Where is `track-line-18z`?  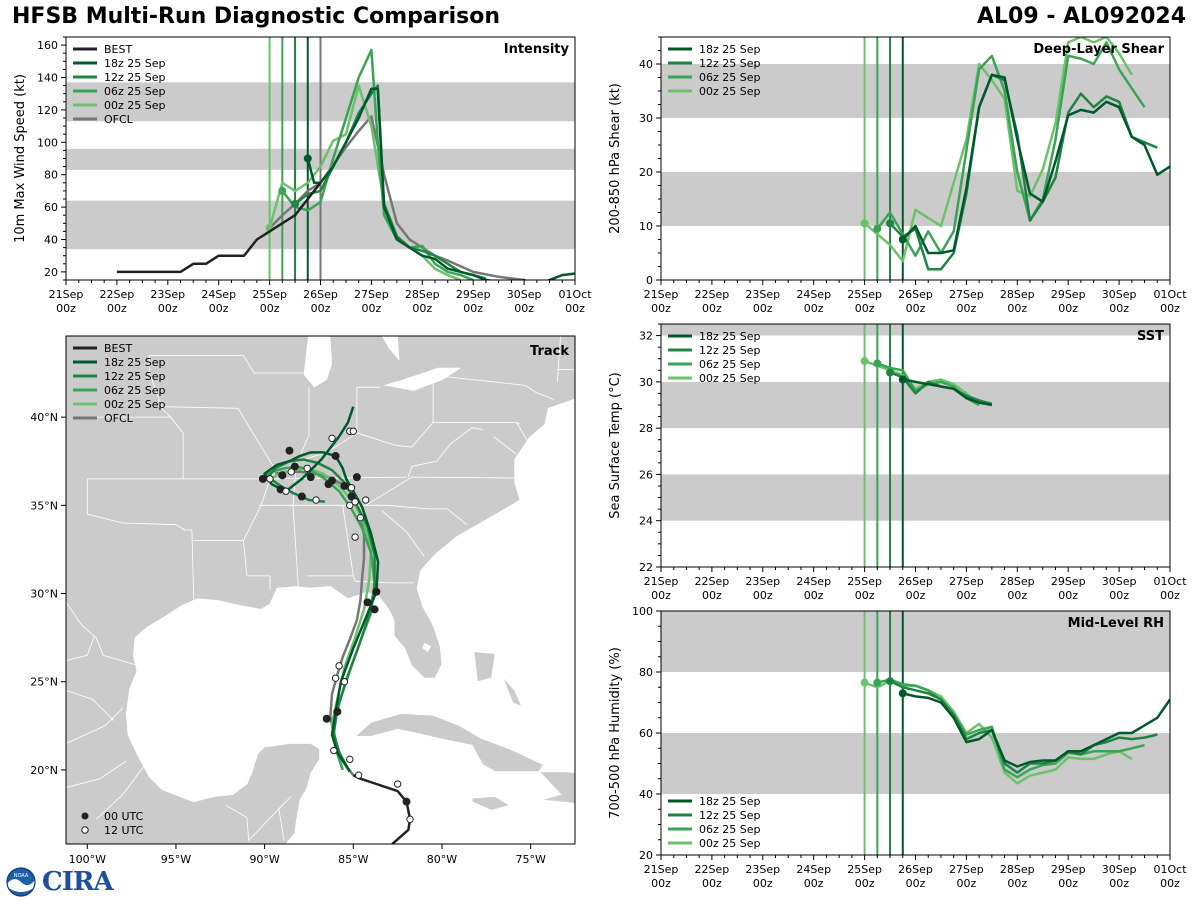 track-line-18z is located at coordinates (321, 589).